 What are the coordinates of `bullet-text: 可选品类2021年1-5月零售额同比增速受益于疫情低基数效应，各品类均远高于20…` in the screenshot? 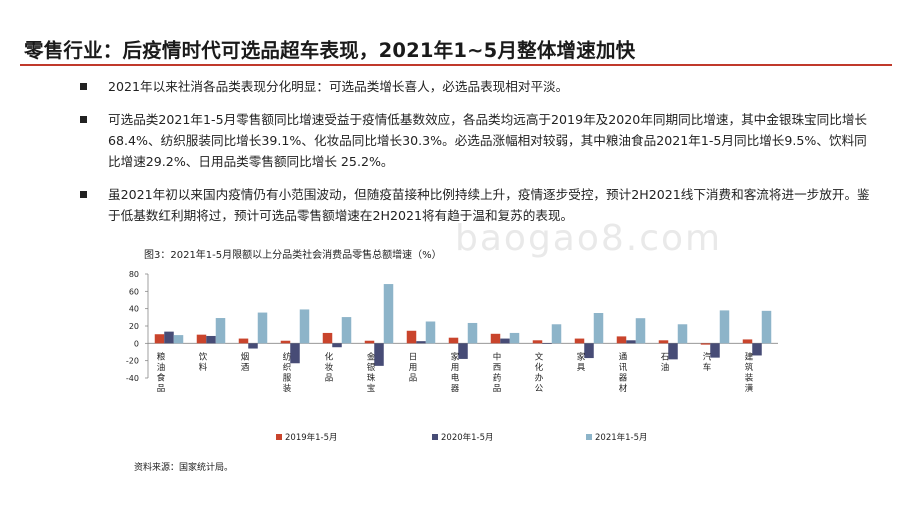 It's located at (488, 140).